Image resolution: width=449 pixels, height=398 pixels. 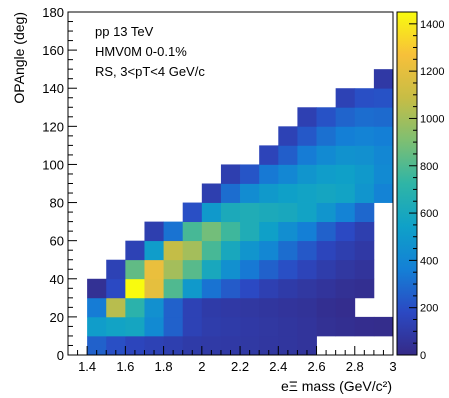 I want to click on annotation-line-3: RS, 3<pT<4 GeV/c, so click(x=150, y=71).